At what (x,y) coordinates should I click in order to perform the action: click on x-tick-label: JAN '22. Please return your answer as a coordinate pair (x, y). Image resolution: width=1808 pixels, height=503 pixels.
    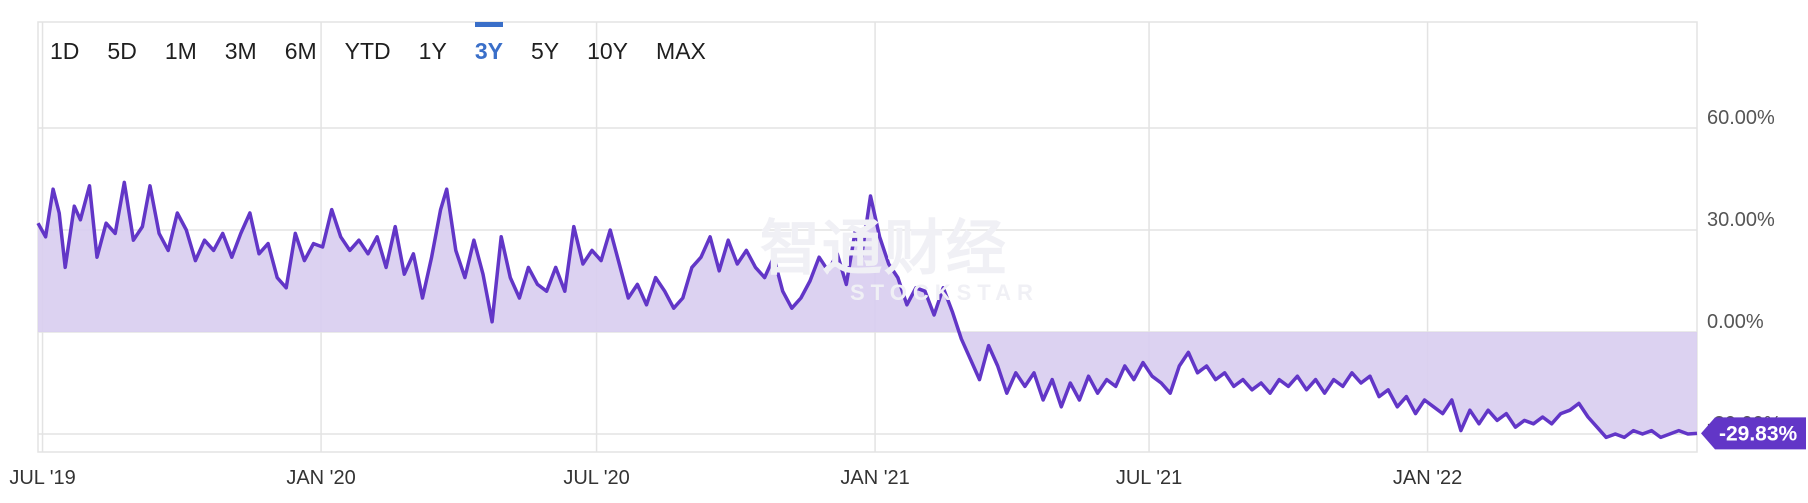
    Looking at the image, I should click on (1427, 478).